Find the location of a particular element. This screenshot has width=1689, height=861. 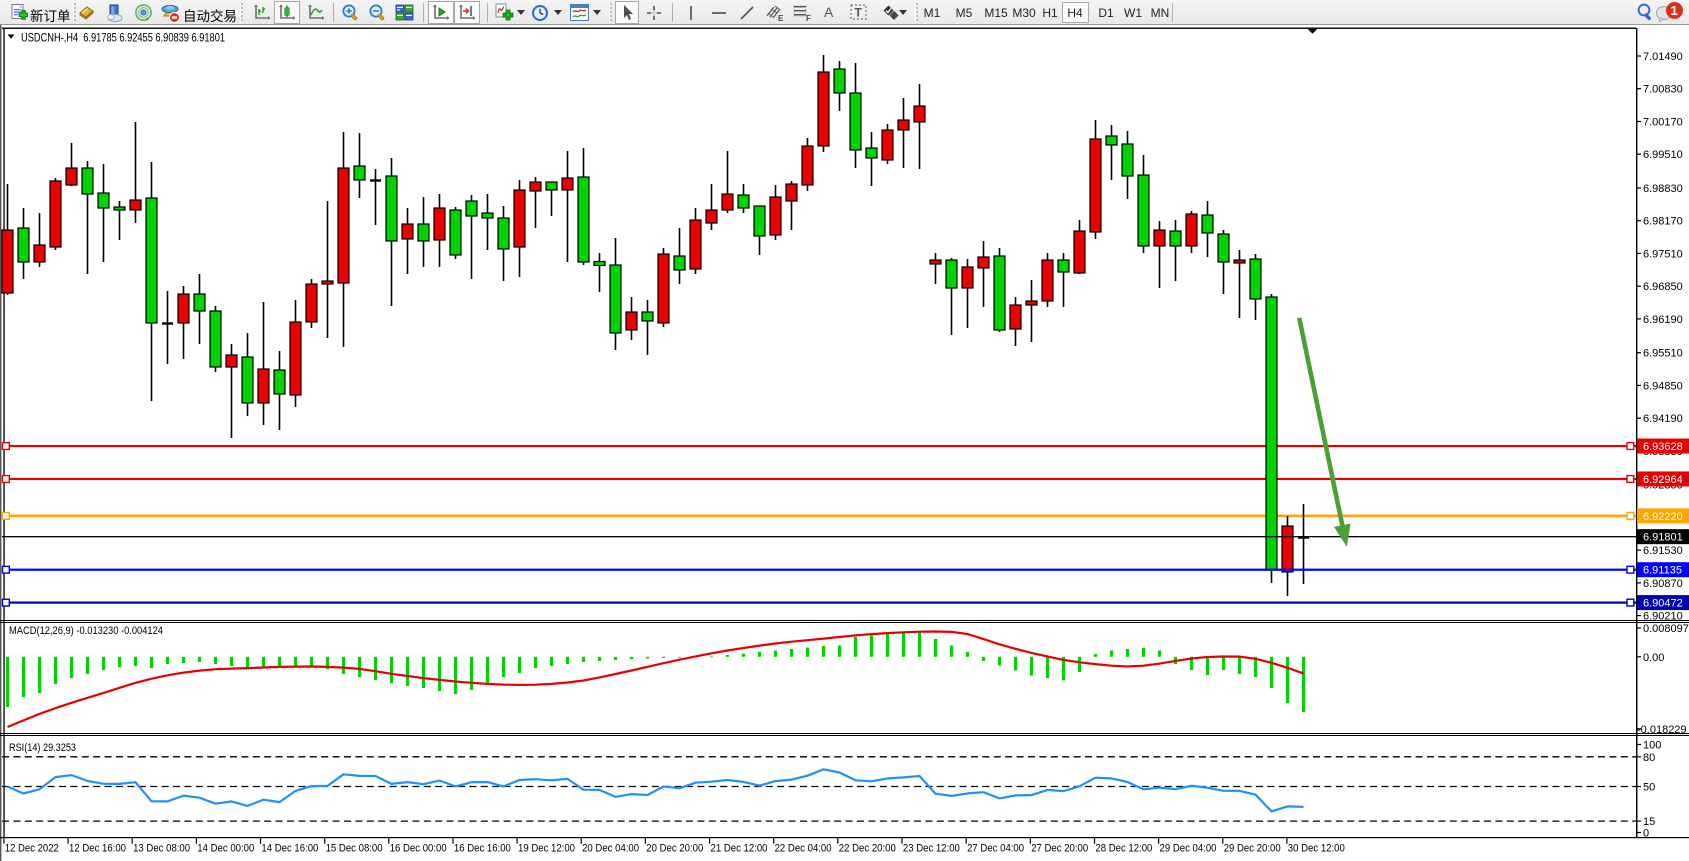

svg-text: 23 Dec 12:00 is located at coordinates (931, 849).